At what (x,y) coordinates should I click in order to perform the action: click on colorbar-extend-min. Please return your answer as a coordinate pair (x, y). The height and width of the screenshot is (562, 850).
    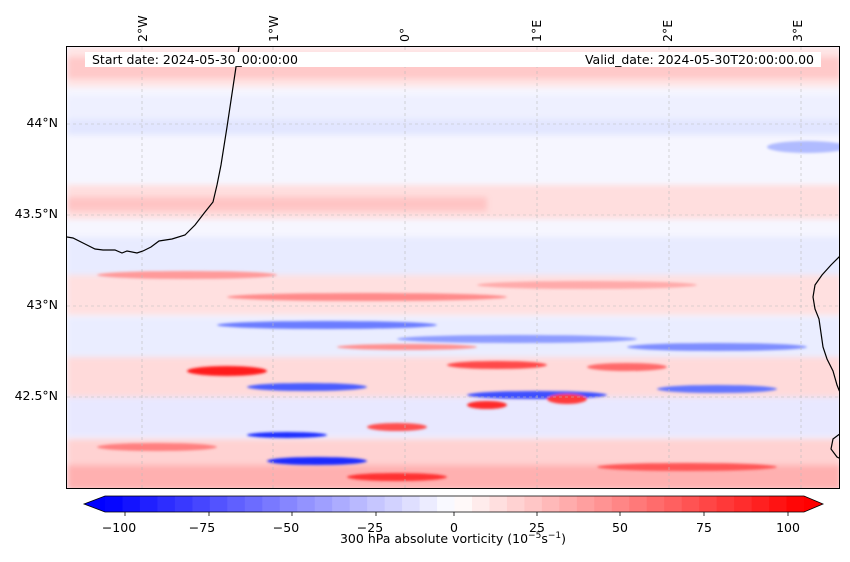
    Looking at the image, I should click on (94, 504).